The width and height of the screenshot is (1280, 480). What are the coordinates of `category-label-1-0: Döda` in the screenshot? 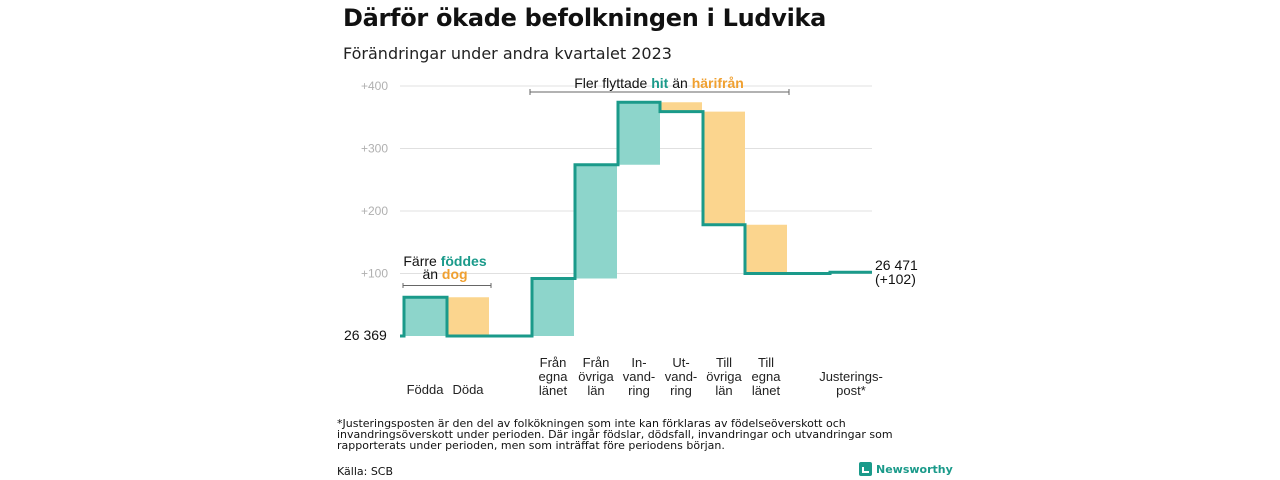 It's located at (468, 389).